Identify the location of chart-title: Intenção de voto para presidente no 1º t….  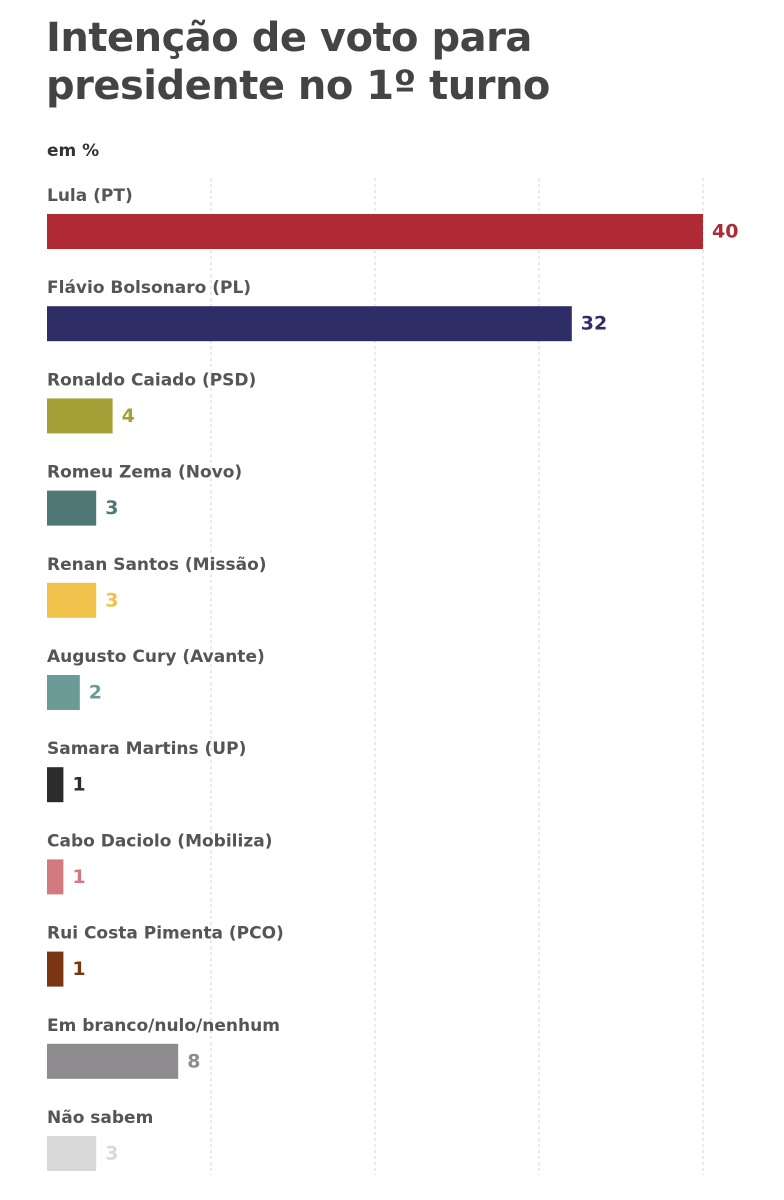
(298, 62).